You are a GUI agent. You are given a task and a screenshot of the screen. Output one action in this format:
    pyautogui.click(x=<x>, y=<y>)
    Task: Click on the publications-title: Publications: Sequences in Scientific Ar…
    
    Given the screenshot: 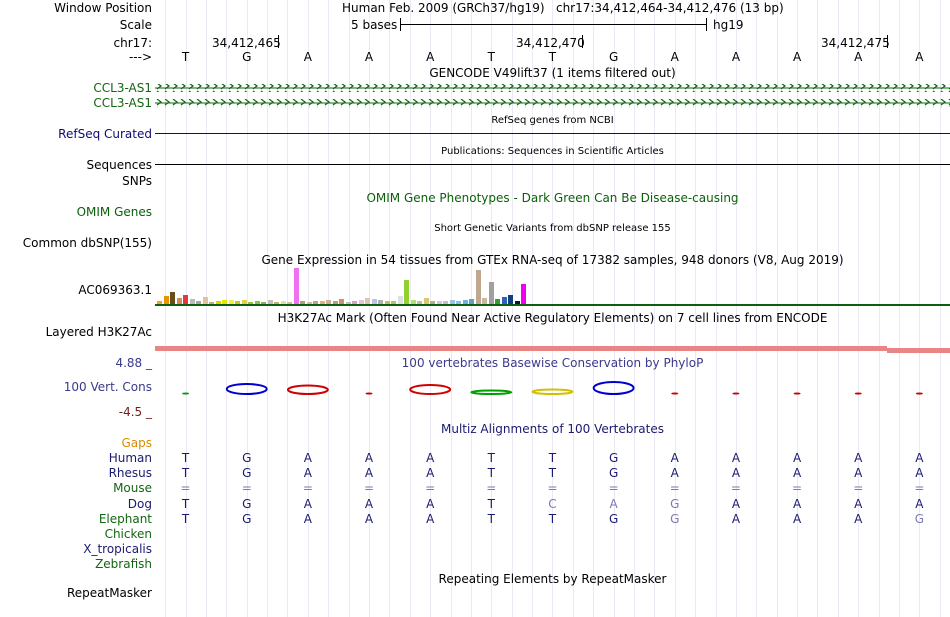 What is the action you would take?
    pyautogui.click(x=552, y=151)
    